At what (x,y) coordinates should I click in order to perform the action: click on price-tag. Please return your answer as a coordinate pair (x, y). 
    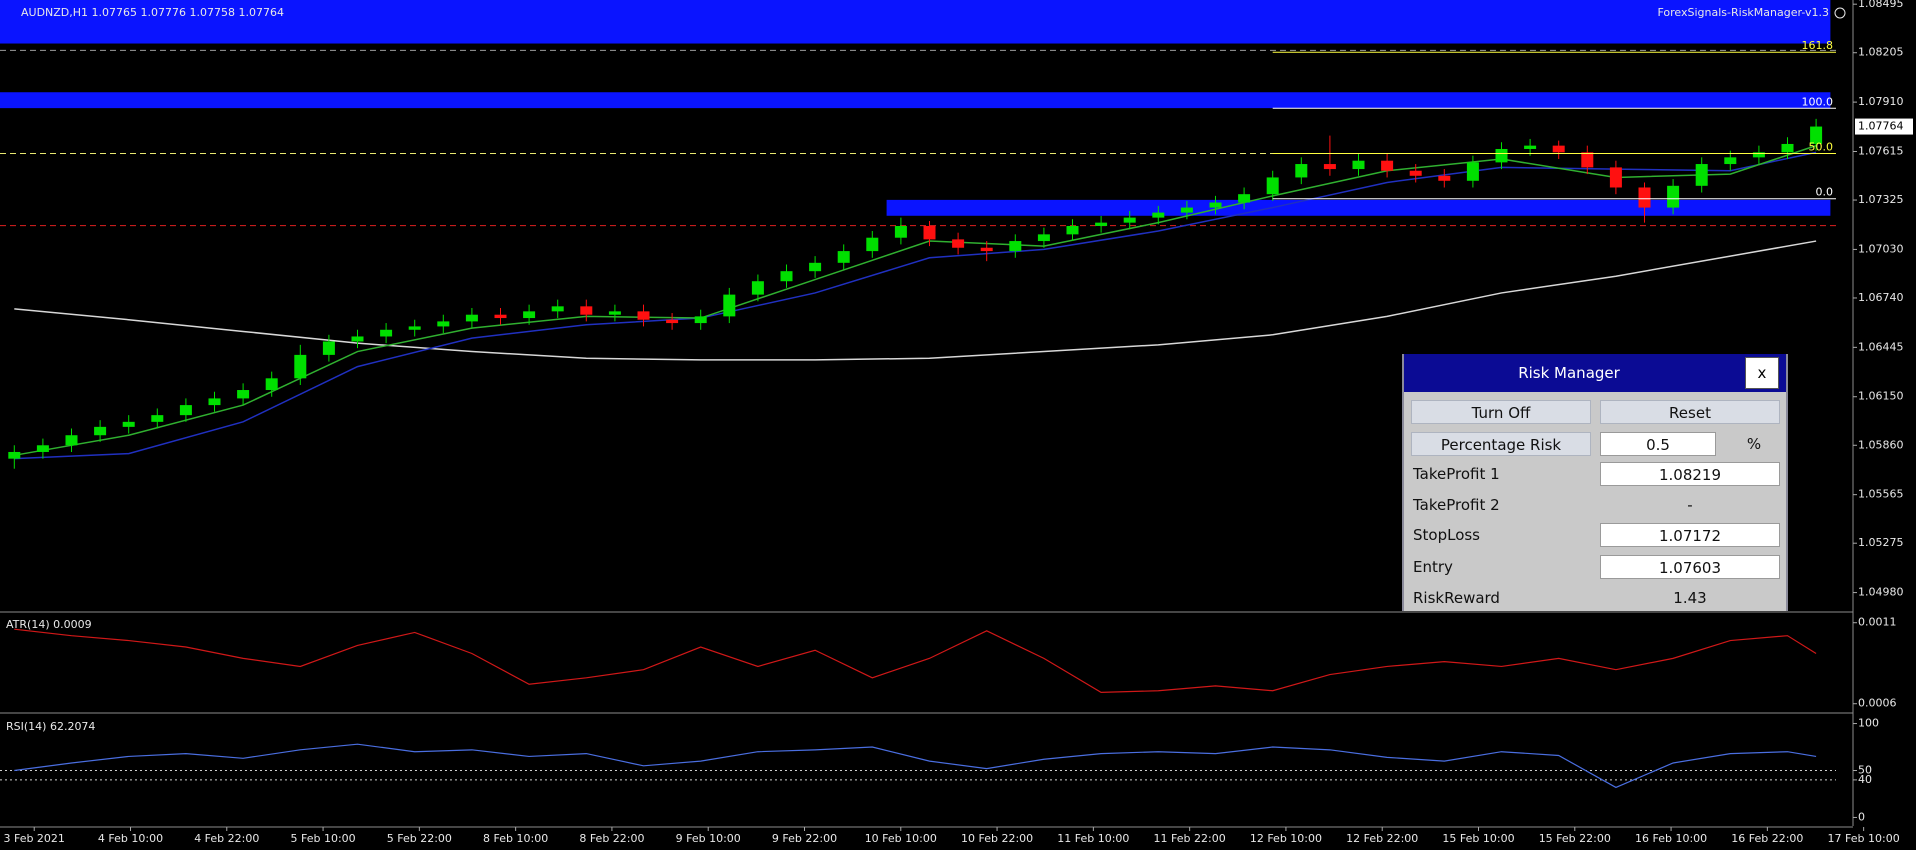
    Looking at the image, I should click on (1884, 126).